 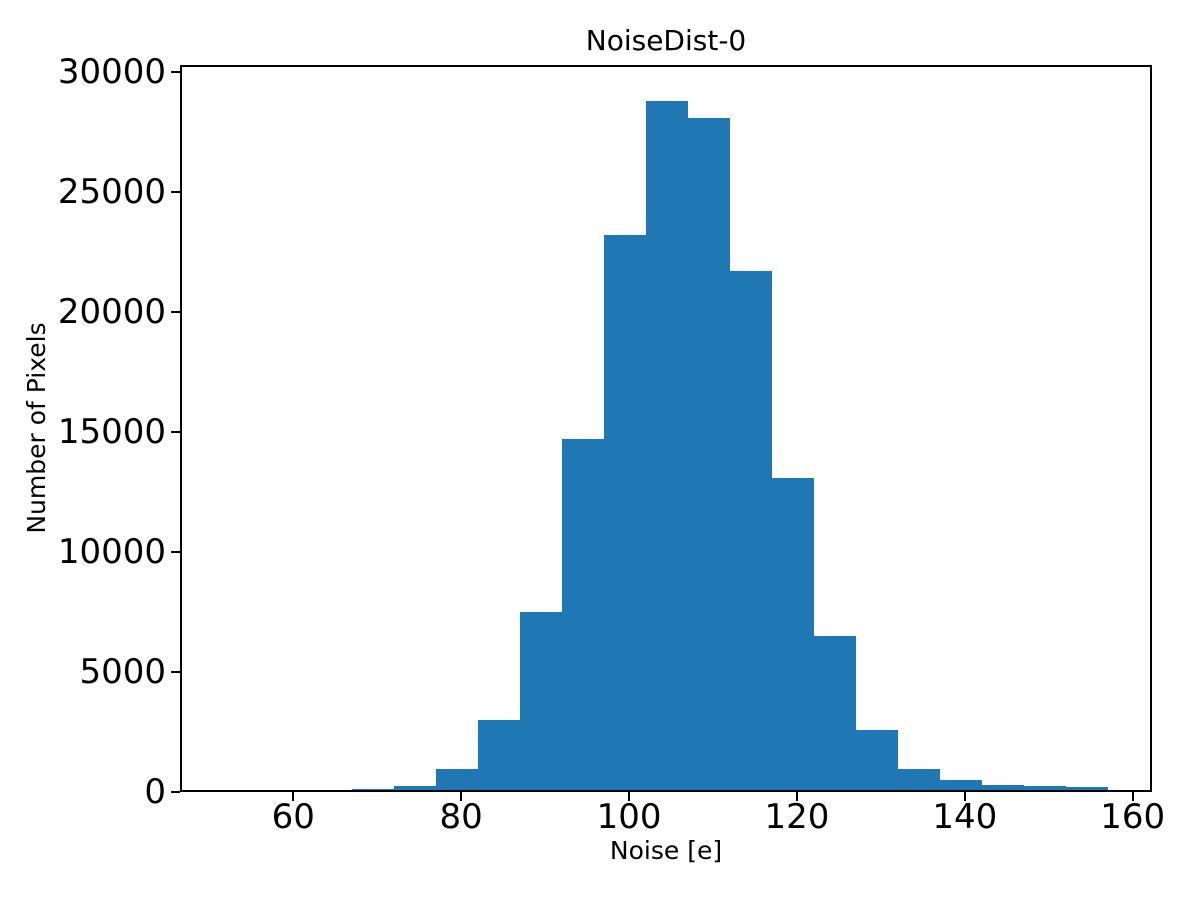 What do you see at coordinates (155, 792) in the screenshot?
I see `y-tick-label: 0` at bounding box center [155, 792].